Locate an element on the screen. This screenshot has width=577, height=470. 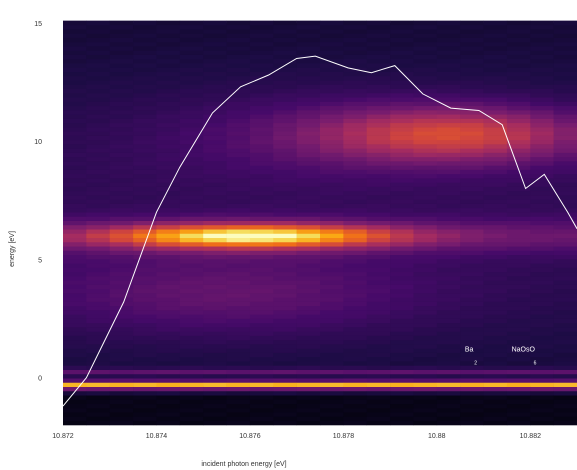
x-tick-label: 10.872 is located at coordinates (63, 436).